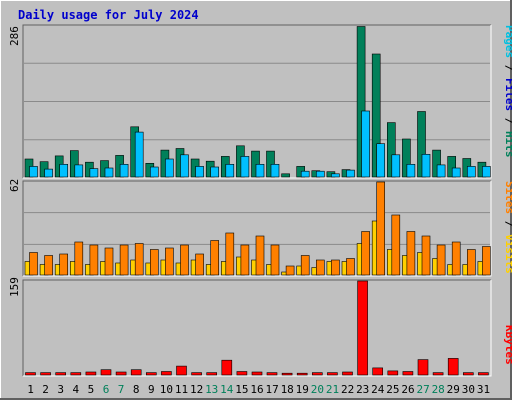 This screenshot has height=400, width=512. What do you see at coordinates (378, 389) in the screenshot?
I see `day-tick-label: 24` at bounding box center [378, 389].